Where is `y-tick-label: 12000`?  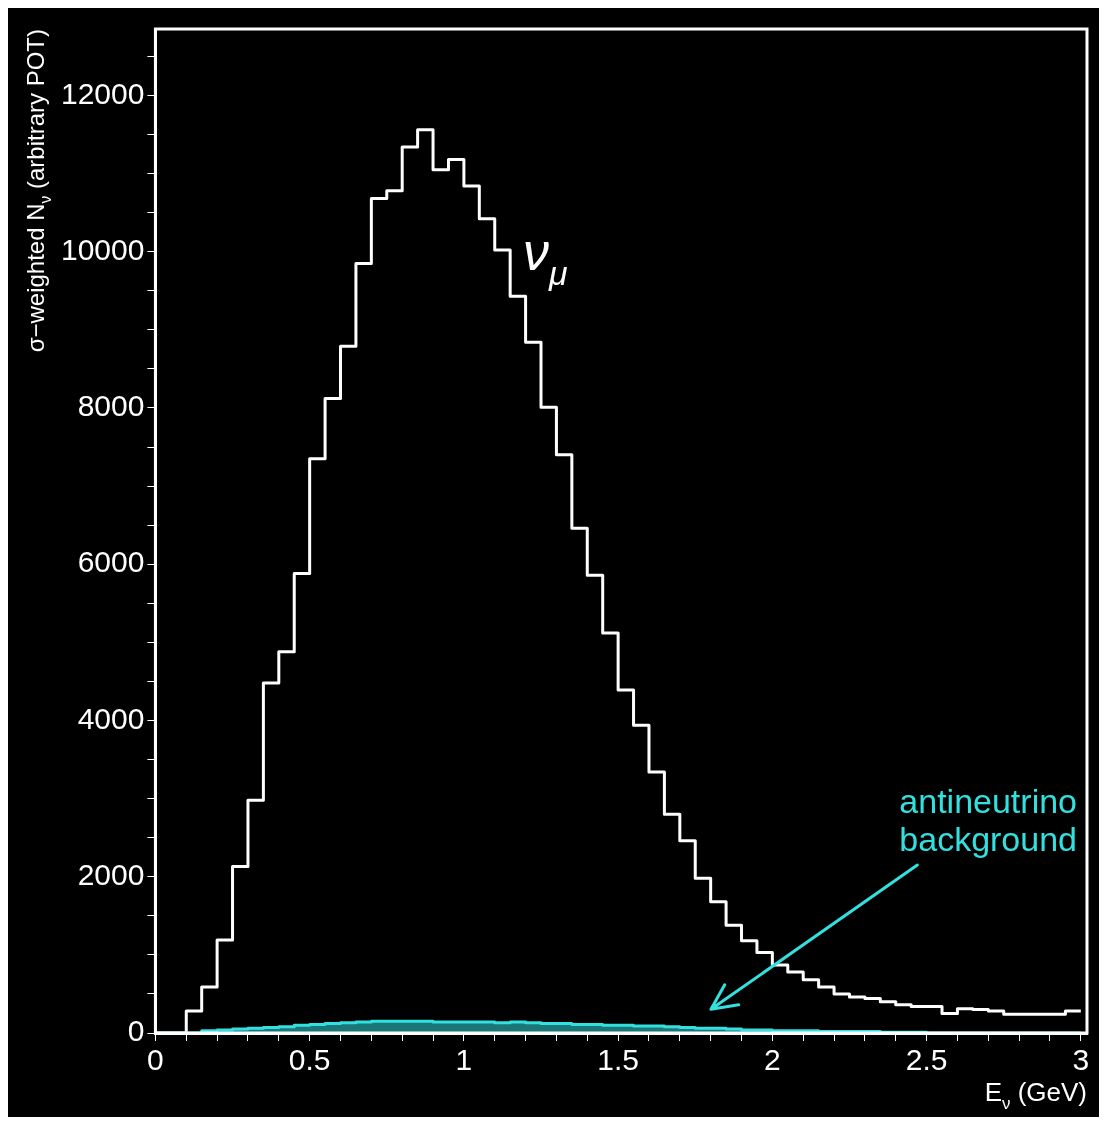 y-tick-label: 12000 is located at coordinates (102, 93).